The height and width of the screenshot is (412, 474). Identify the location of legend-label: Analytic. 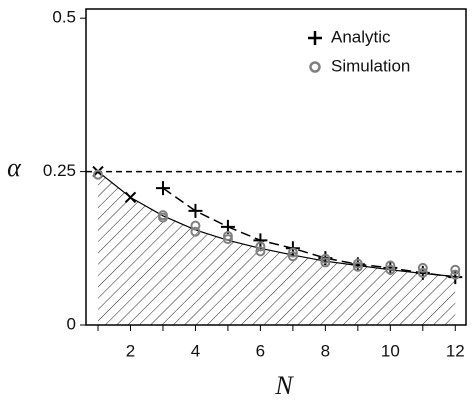
(361, 36).